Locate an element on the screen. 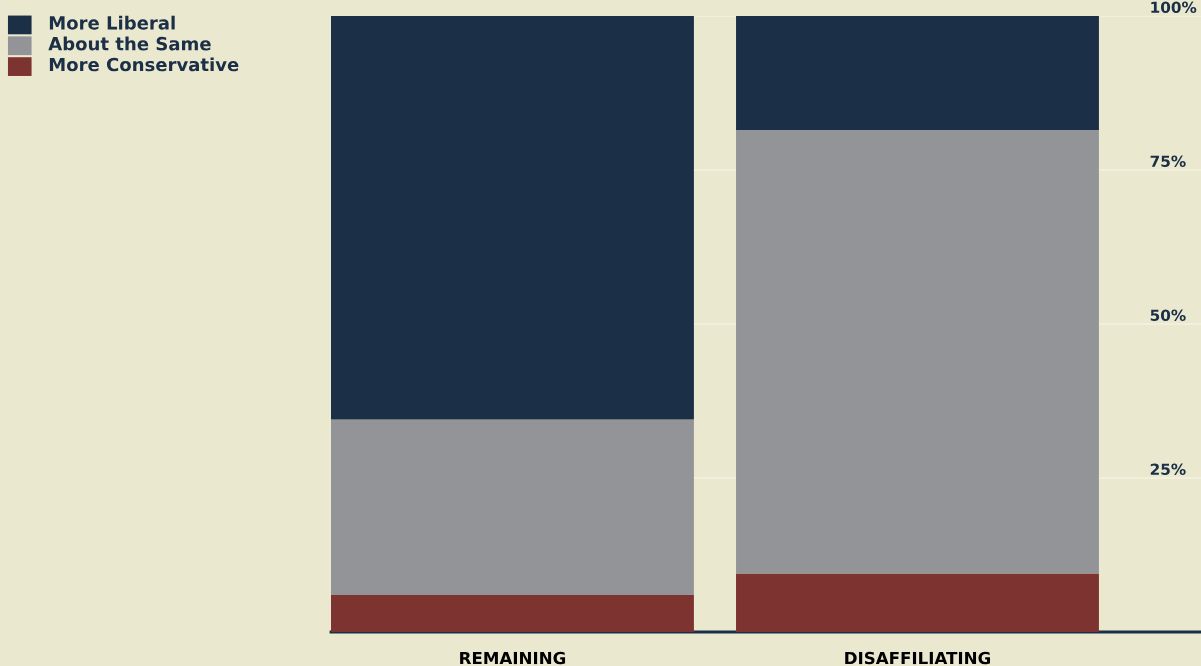 This screenshot has width=1201, height=666. legend-label: More Liberal is located at coordinates (112, 22).